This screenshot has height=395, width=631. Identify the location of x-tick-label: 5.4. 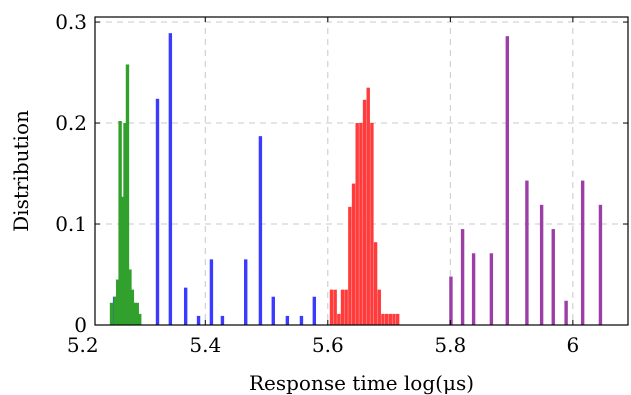
(205, 345).